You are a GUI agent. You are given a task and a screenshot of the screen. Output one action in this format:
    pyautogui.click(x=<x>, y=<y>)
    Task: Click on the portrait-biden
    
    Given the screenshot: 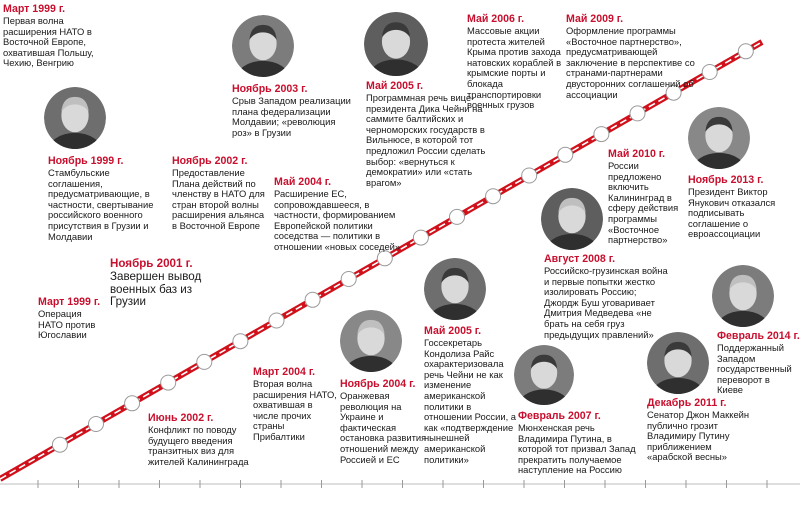 What is the action you would take?
    pyautogui.click(x=743, y=296)
    